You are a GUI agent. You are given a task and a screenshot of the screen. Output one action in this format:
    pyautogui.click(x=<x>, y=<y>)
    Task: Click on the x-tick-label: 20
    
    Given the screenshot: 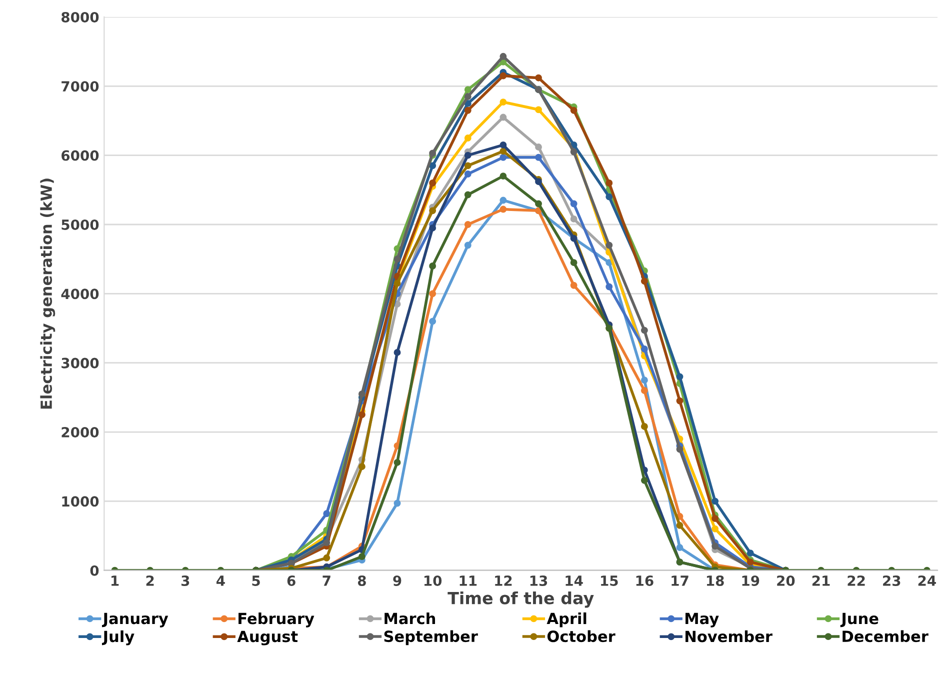 What is the action you would take?
    pyautogui.click(x=786, y=580)
    